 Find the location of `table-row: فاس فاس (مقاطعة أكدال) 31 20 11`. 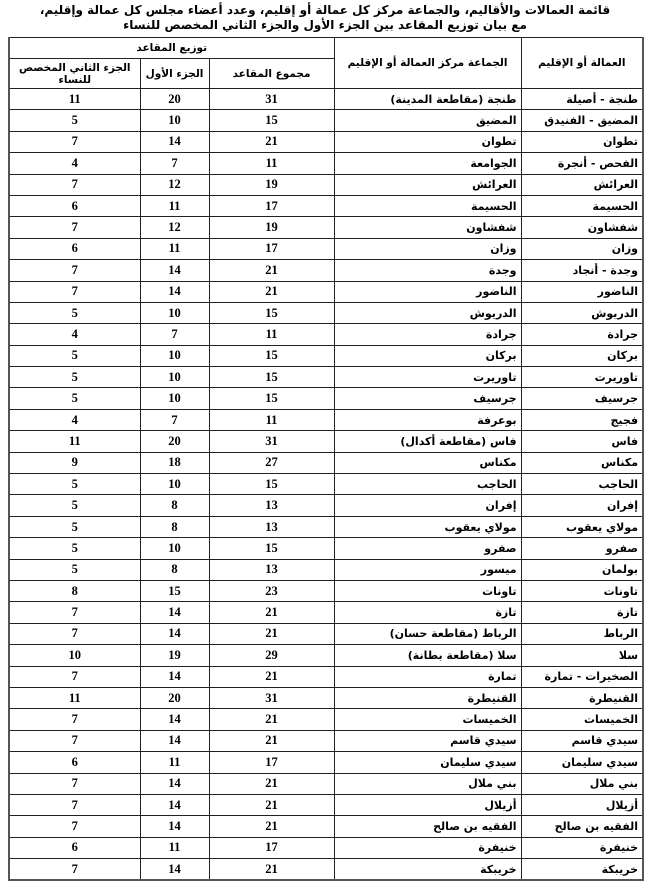

table-row: فاس فاس (مقاطعة أكدال) 31 20 11 is located at coordinates (326, 441).